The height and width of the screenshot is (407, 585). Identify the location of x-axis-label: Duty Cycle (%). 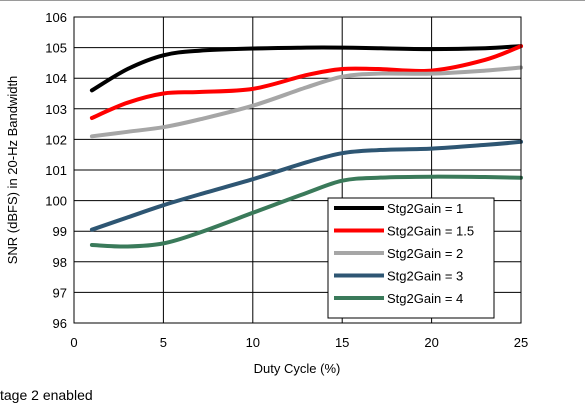
(297, 368).